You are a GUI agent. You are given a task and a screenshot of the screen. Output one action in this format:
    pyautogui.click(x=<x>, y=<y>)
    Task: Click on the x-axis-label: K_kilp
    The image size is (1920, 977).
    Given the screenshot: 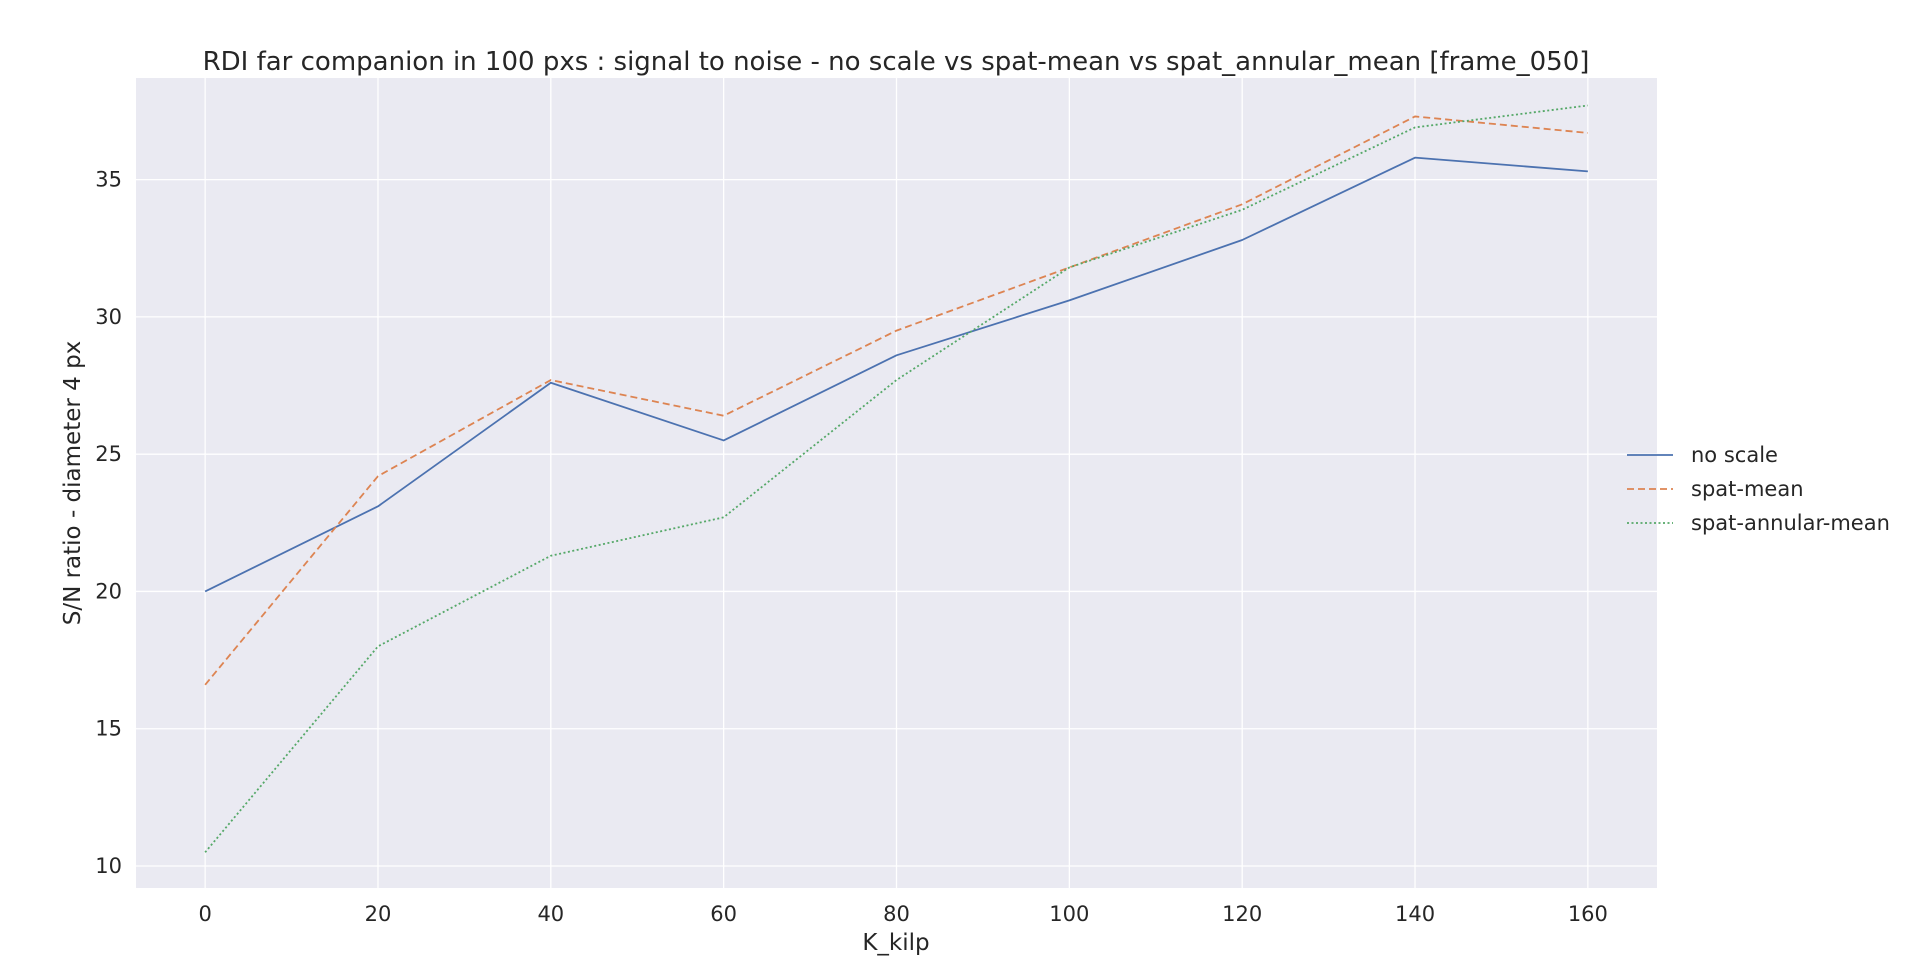 What is the action you would take?
    pyautogui.click(x=895, y=943)
    